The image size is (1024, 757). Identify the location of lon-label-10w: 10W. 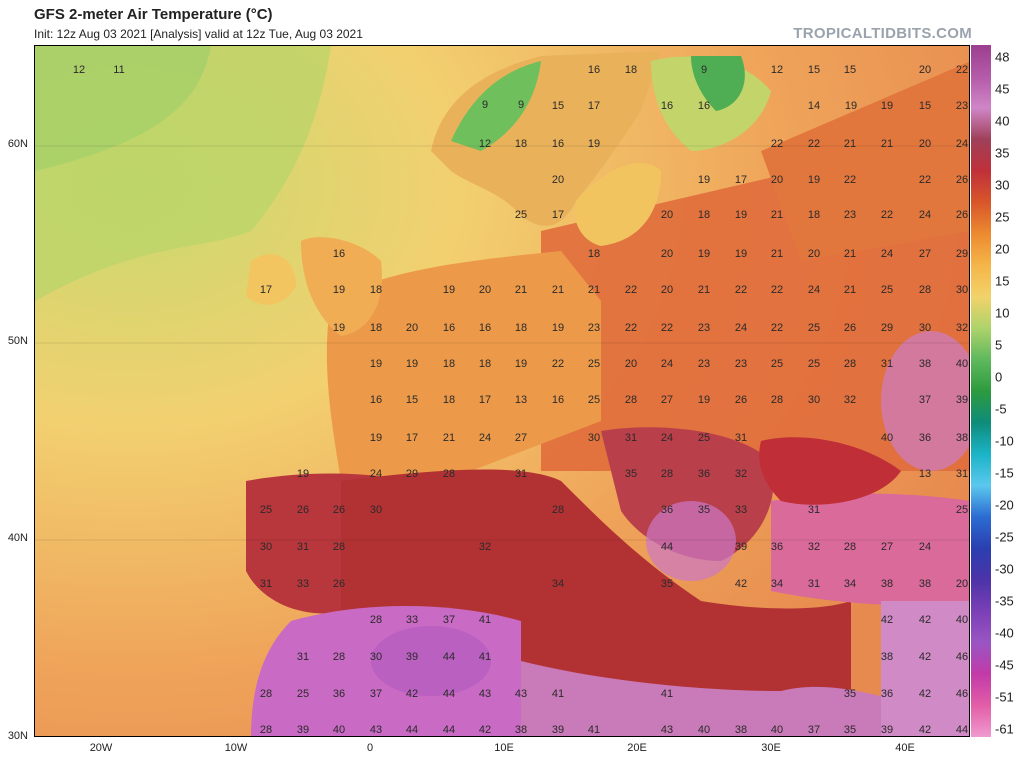
(236, 748).